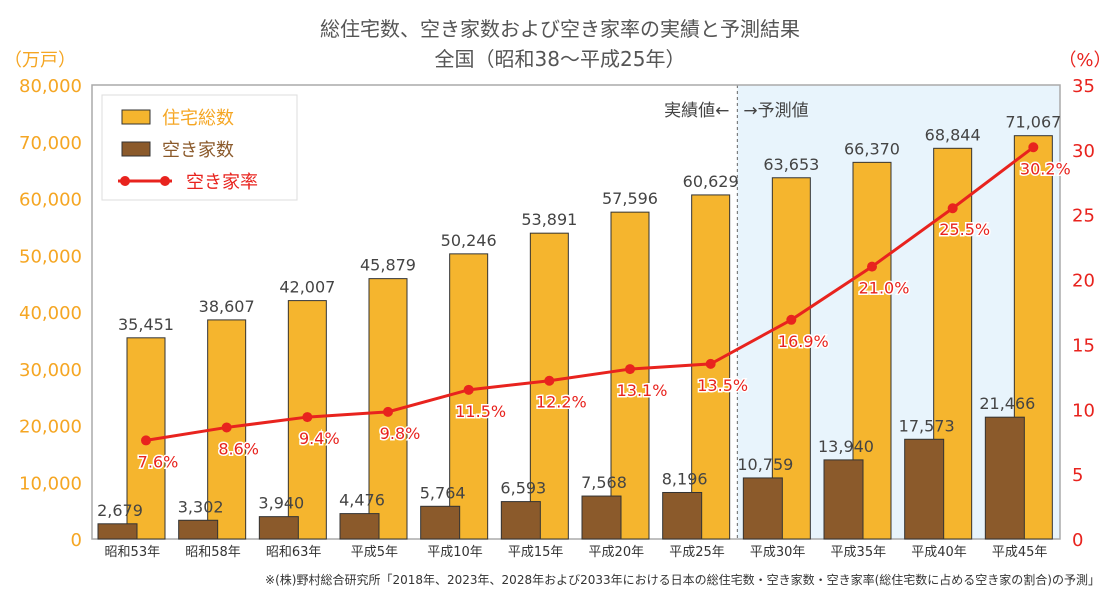 This screenshot has height=600, width=1120. Describe the element at coordinates (238, 448) in the screenshot. I see `vacancy-rate-label: 8.6%` at that location.